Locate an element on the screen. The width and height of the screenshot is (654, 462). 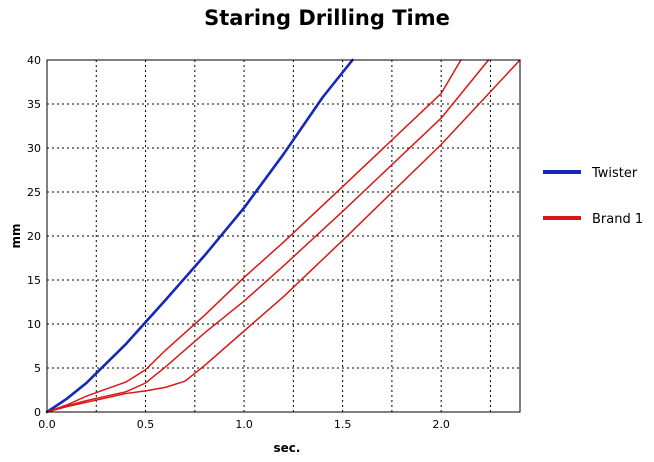
y-tick-label: 0 is located at coordinates (37, 412).